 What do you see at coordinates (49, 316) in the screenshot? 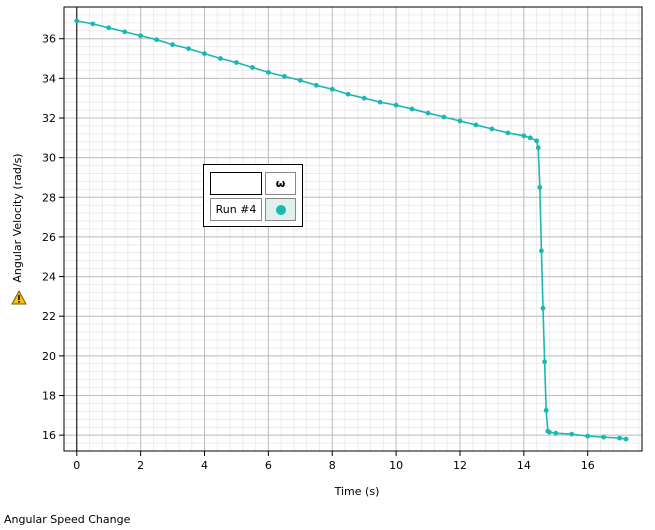
I see `y-tick-label: 22` at bounding box center [49, 316].